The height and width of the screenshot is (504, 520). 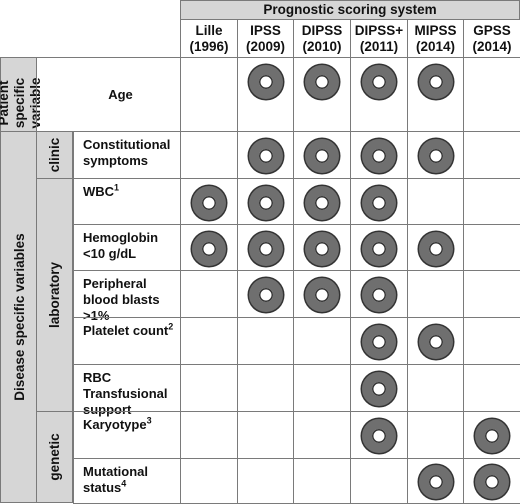 I want to click on row-label-cell: Karyotype3, so click(x=127, y=435).